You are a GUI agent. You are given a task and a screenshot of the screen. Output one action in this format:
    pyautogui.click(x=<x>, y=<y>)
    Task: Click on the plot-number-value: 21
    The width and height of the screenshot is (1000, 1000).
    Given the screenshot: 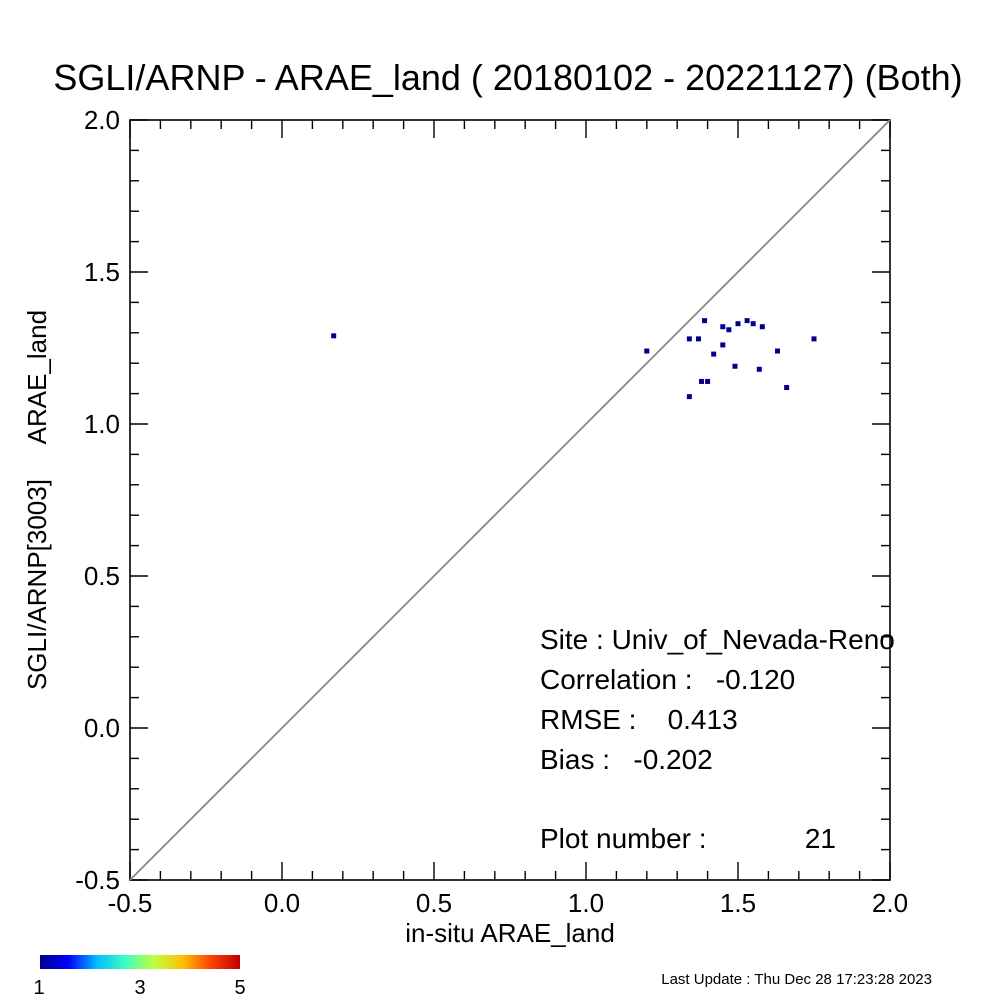 What is the action you would take?
    pyautogui.click(x=820, y=838)
    